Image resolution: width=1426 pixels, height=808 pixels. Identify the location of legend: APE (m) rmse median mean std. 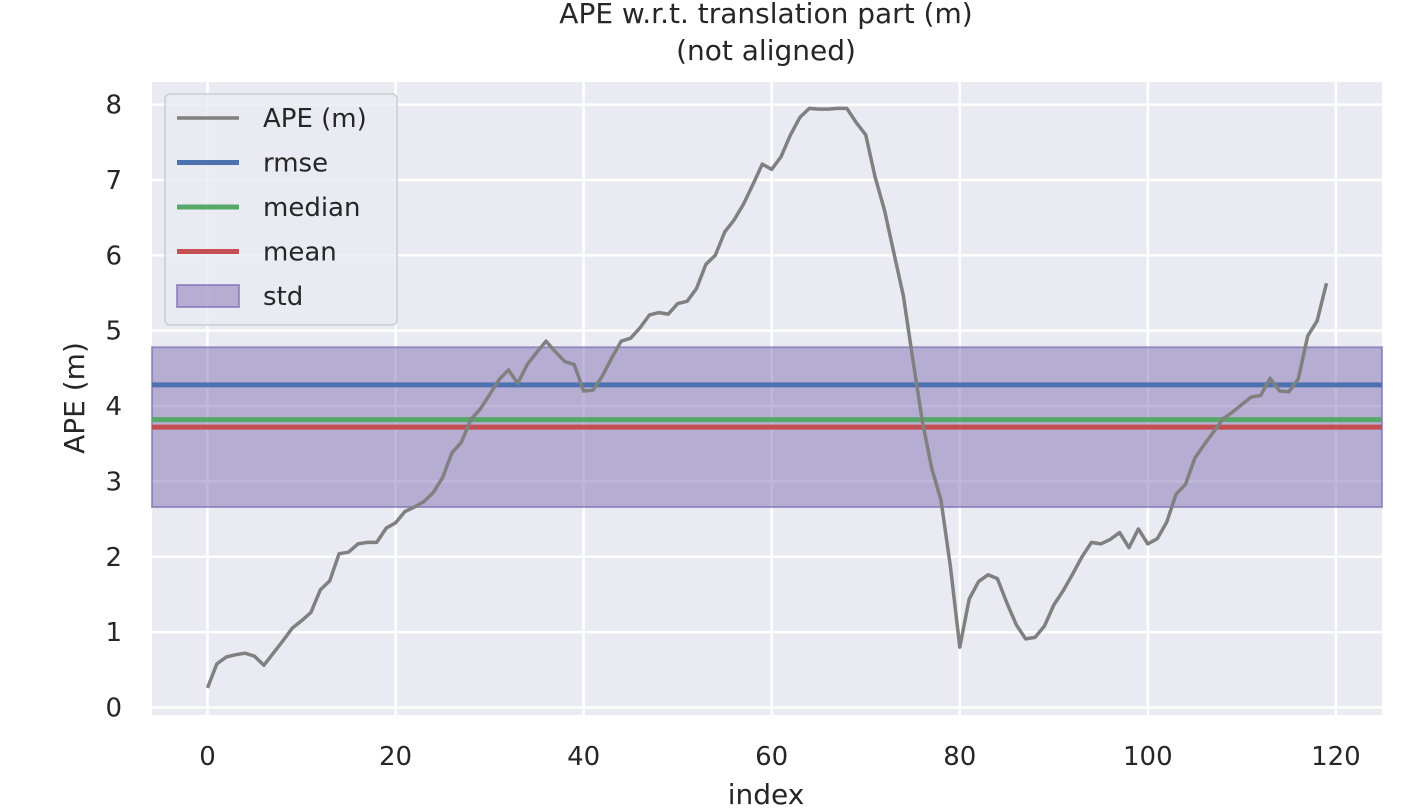
(281, 209).